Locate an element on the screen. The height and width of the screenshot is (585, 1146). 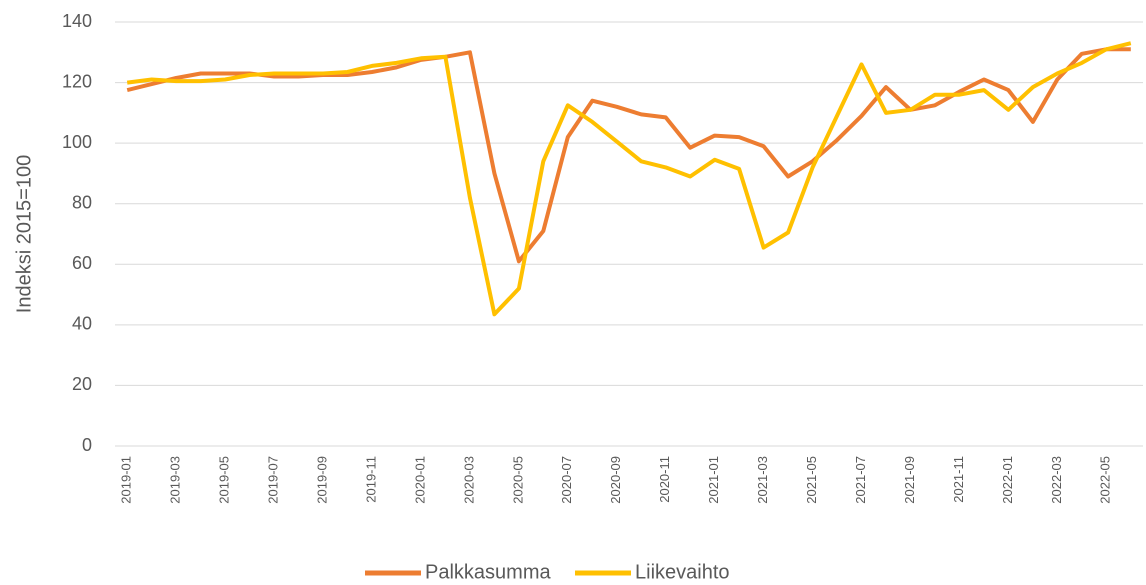
x-tick-label: 2022-01 is located at coordinates (1007, 480).